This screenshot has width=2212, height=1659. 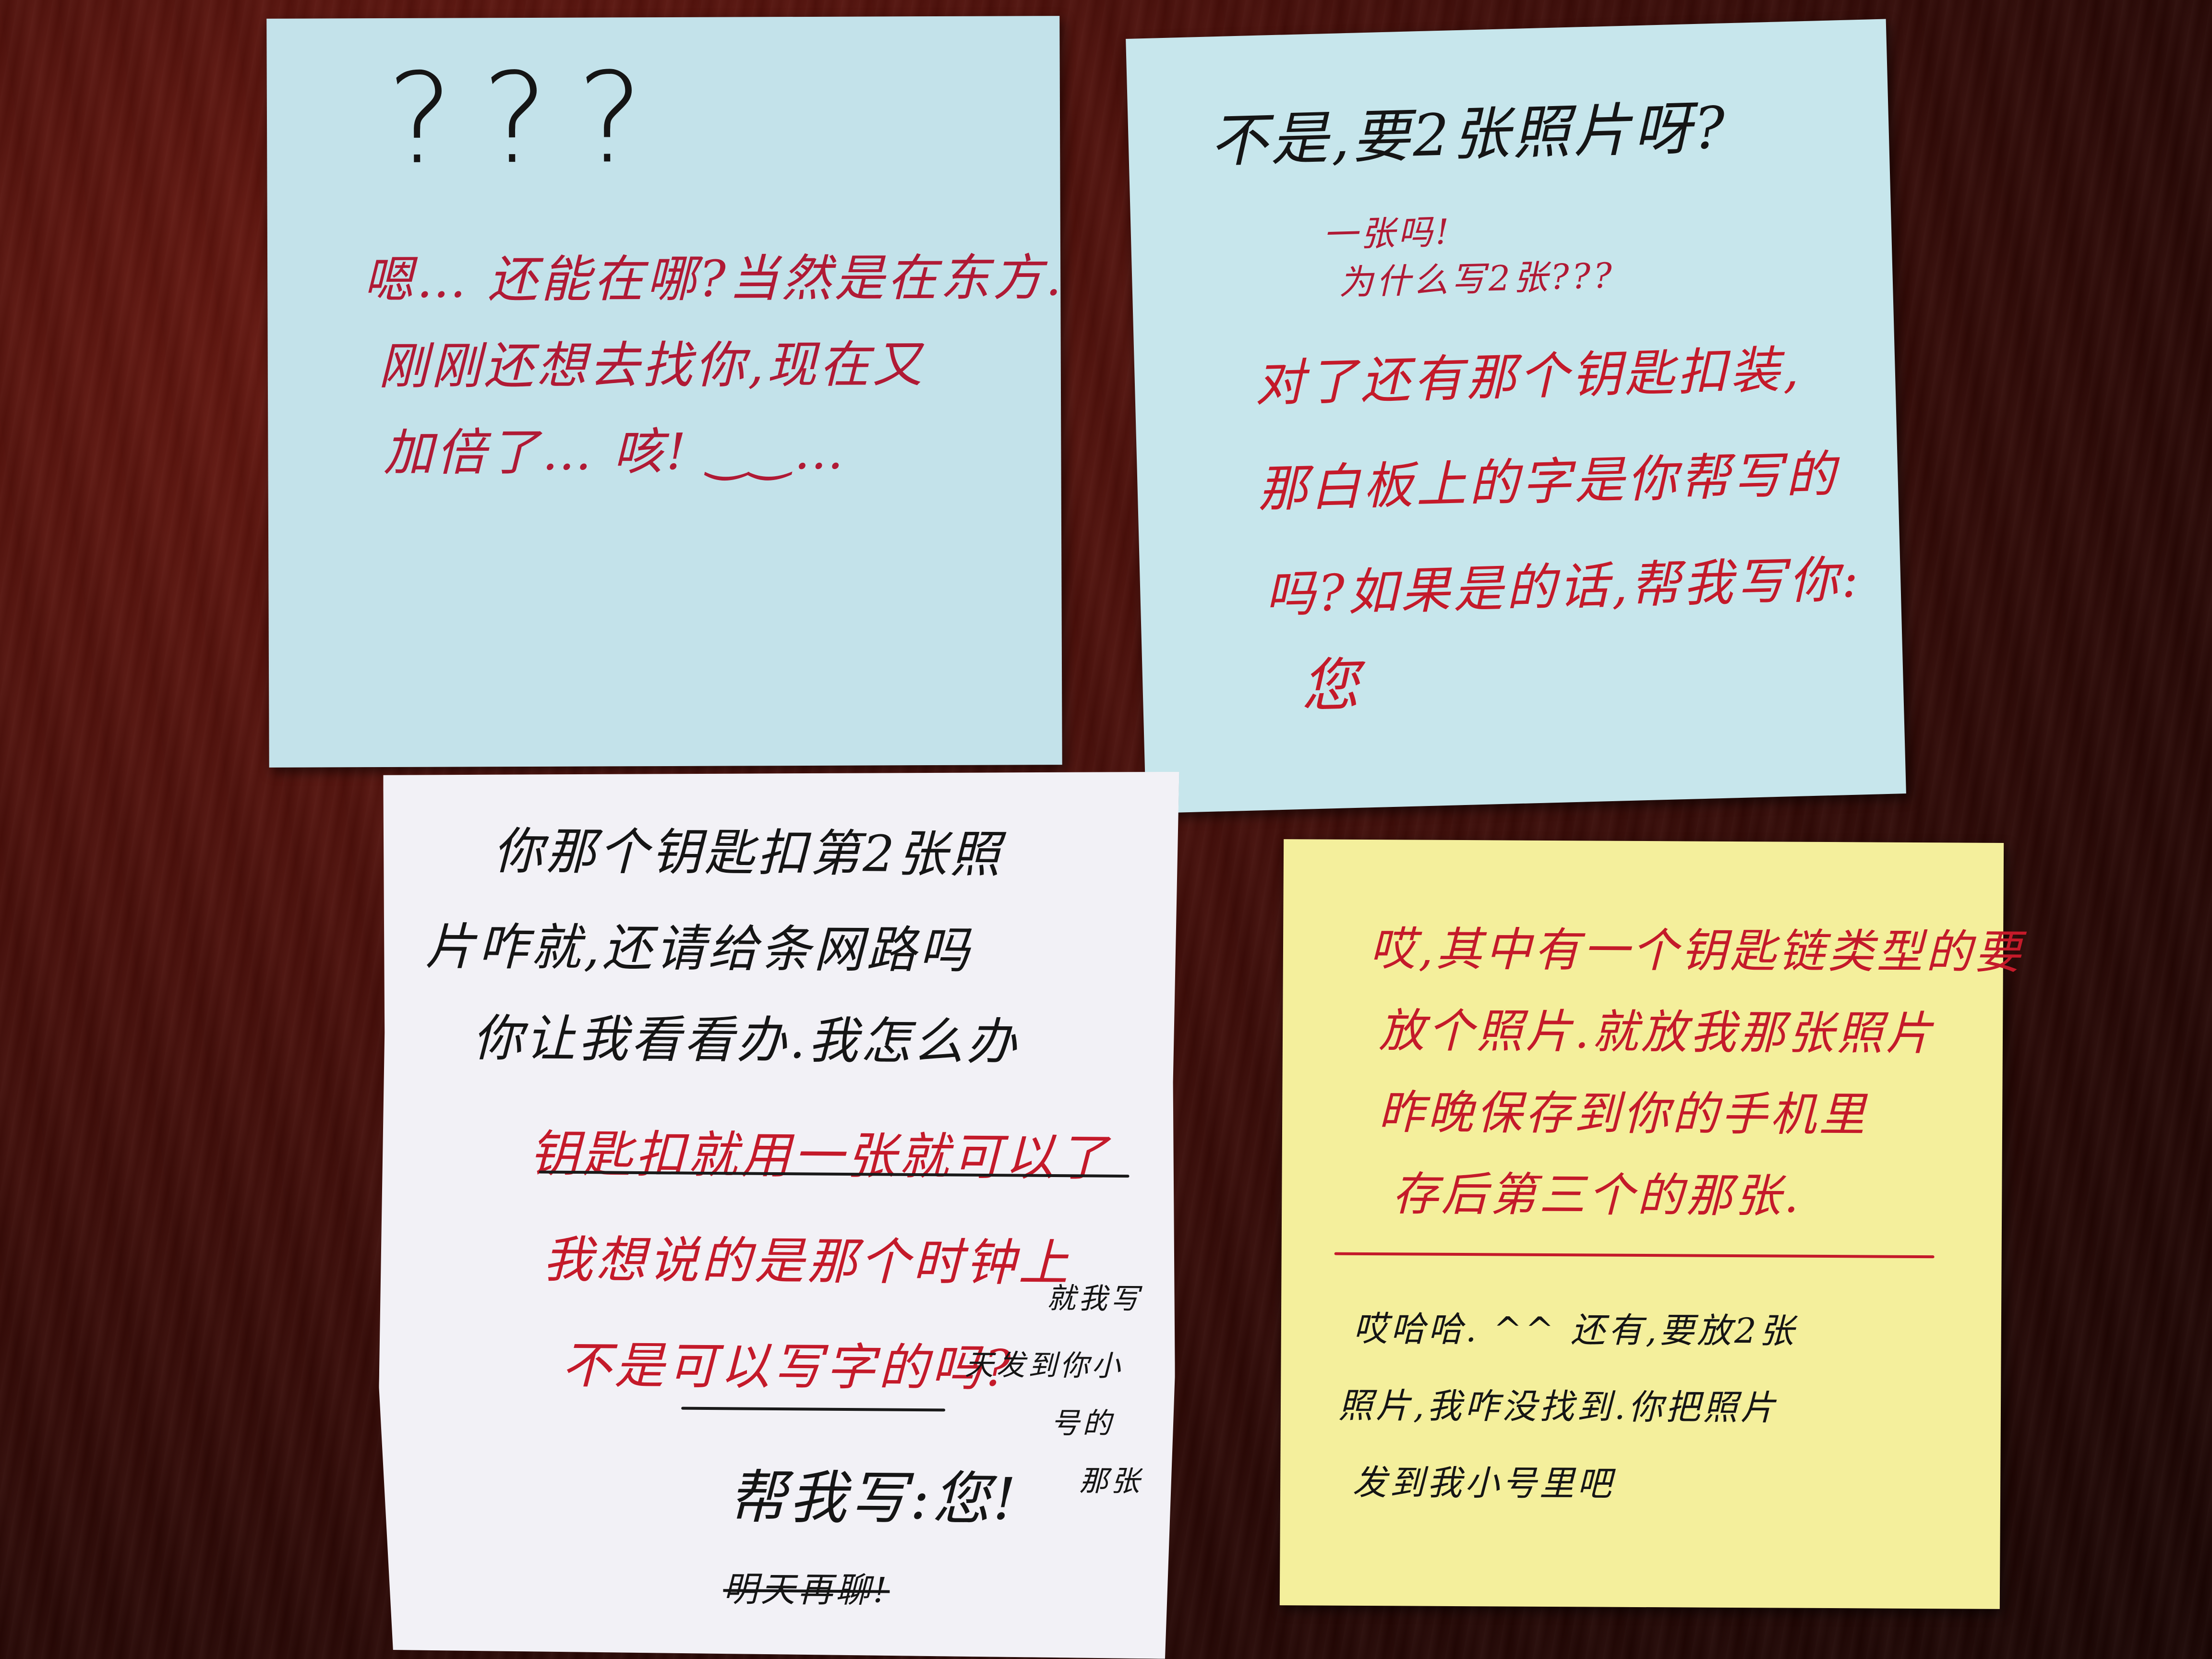 What do you see at coordinates (1082, 1423) in the screenshot?
I see `side-note: 号的` at bounding box center [1082, 1423].